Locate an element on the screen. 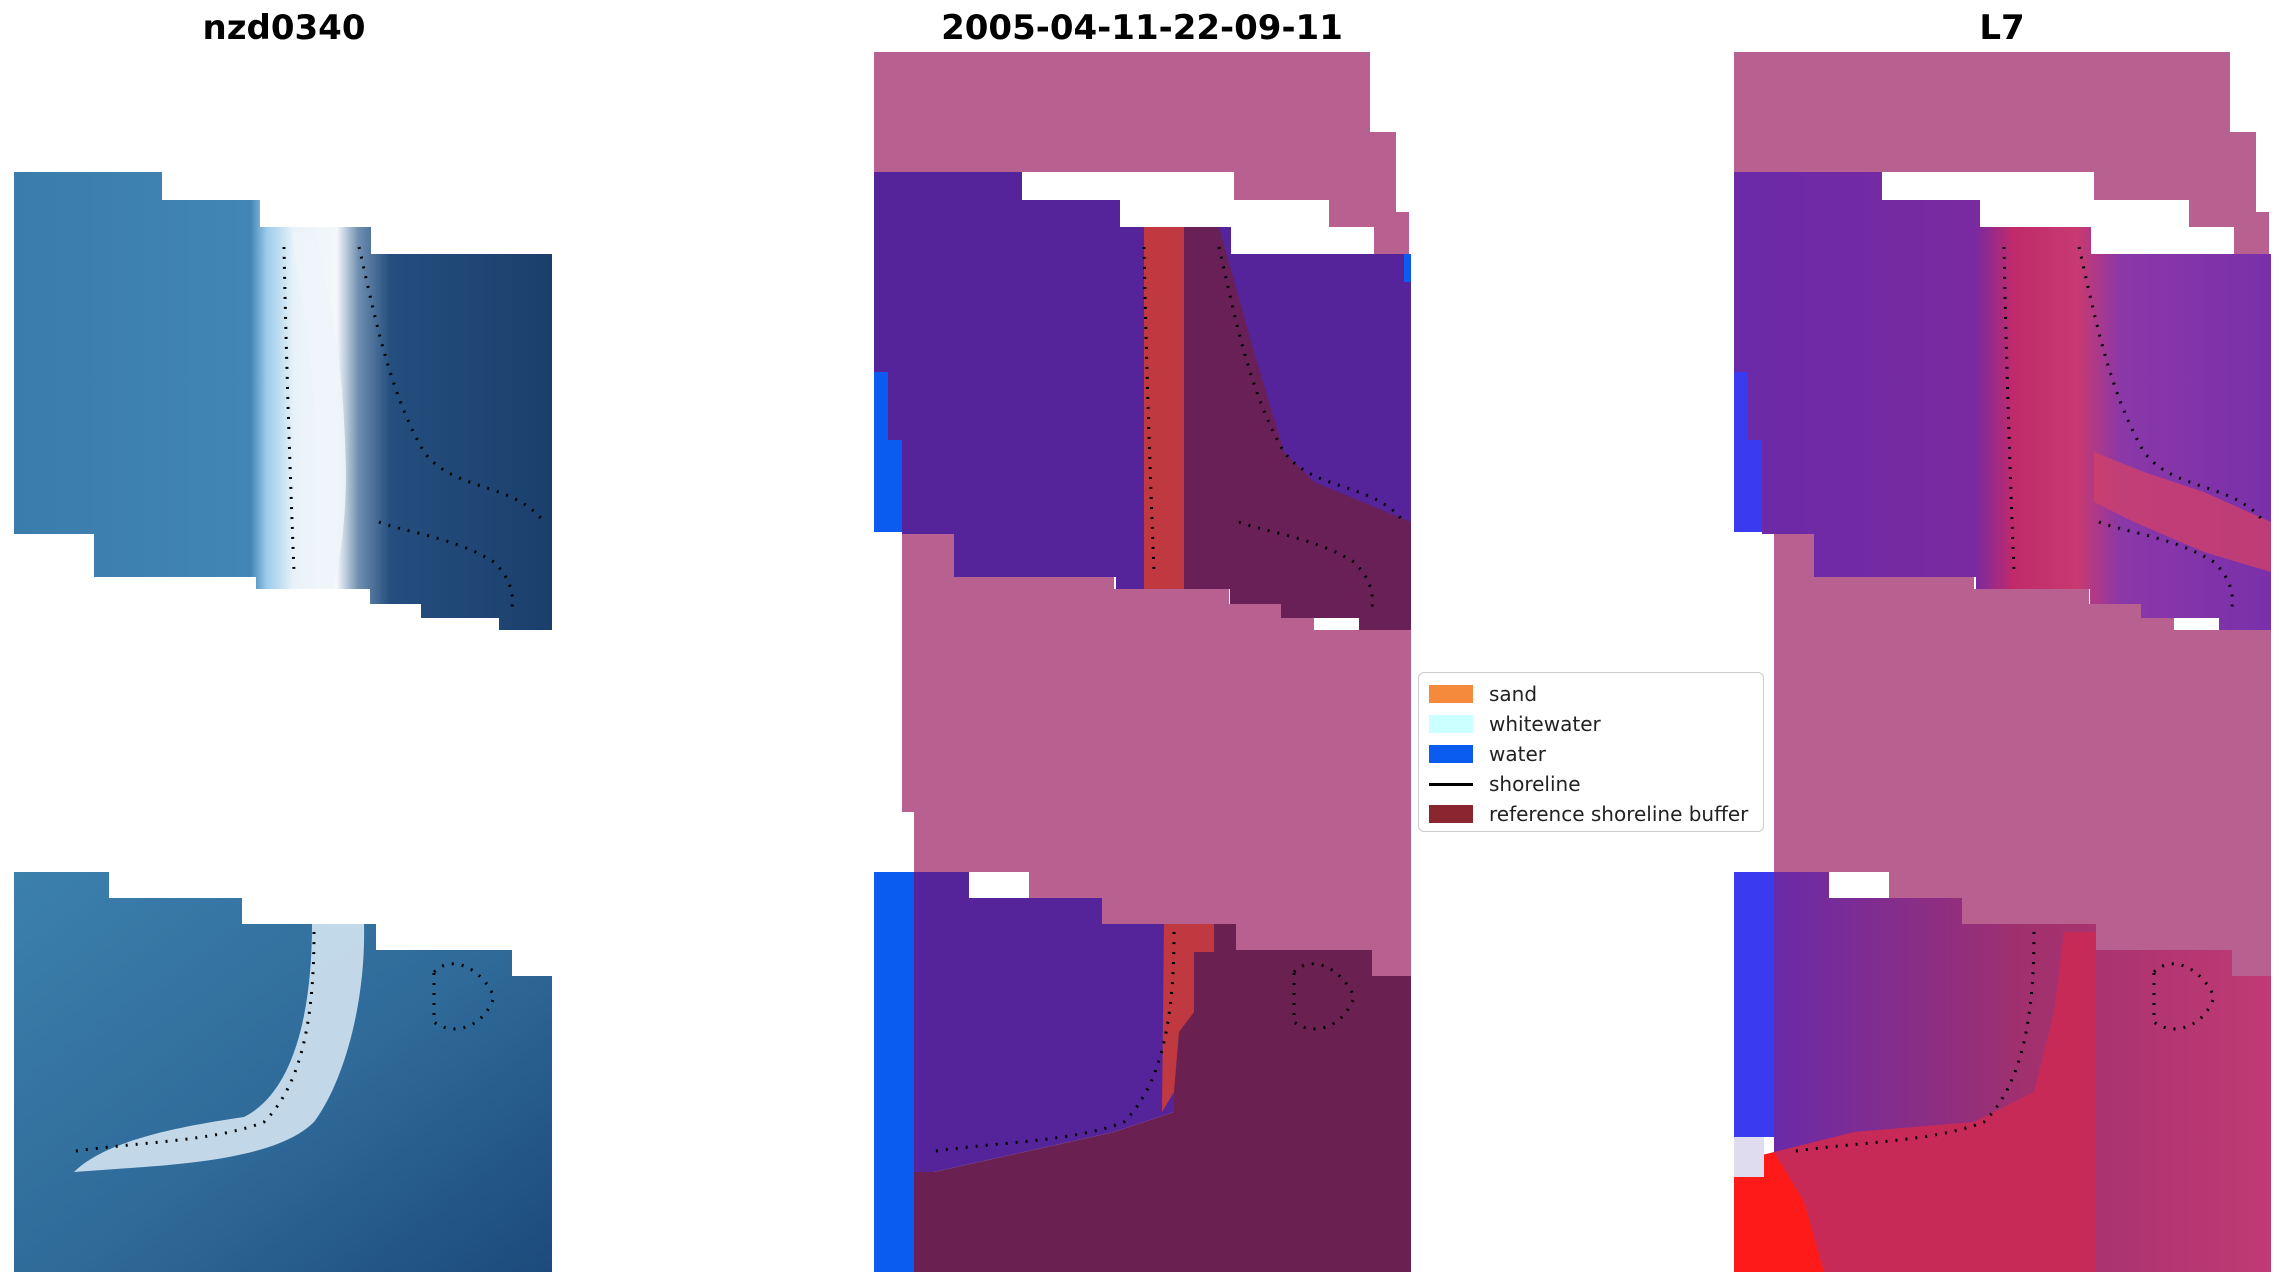  legend-item-sand: sand is located at coordinates (1591, 694).